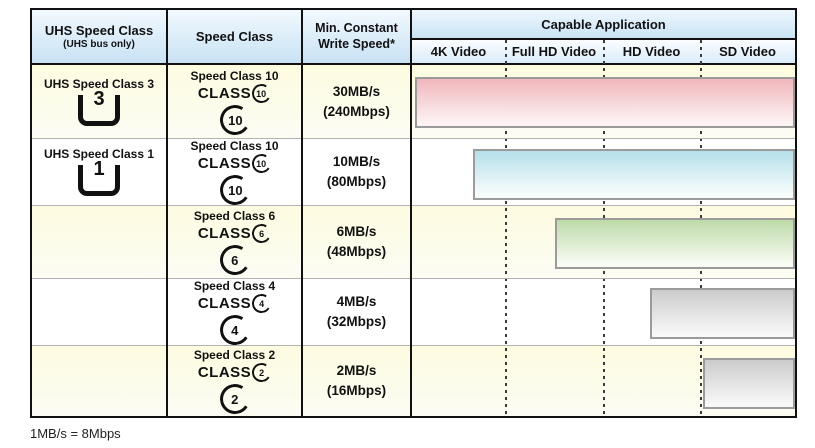 This screenshot has height=448, width=815. What do you see at coordinates (722, 313) in the screenshot?
I see `capability-bar-class4` at bounding box center [722, 313].